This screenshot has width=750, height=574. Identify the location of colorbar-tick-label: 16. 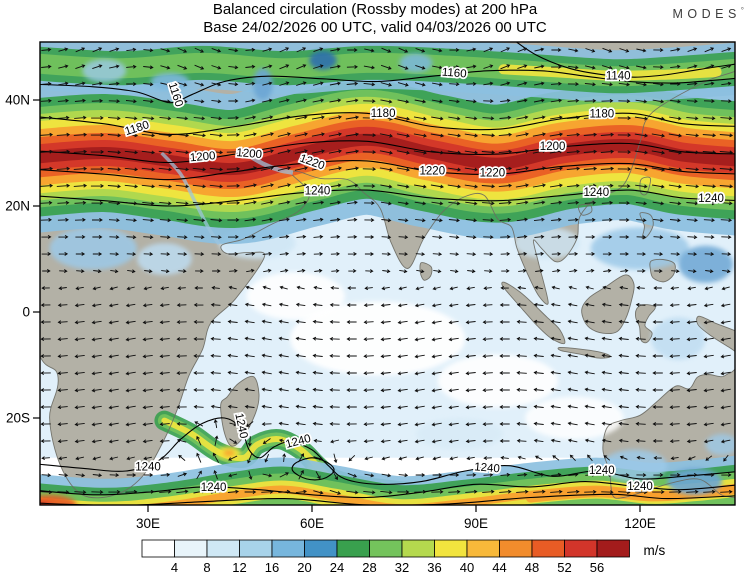
(272, 567).